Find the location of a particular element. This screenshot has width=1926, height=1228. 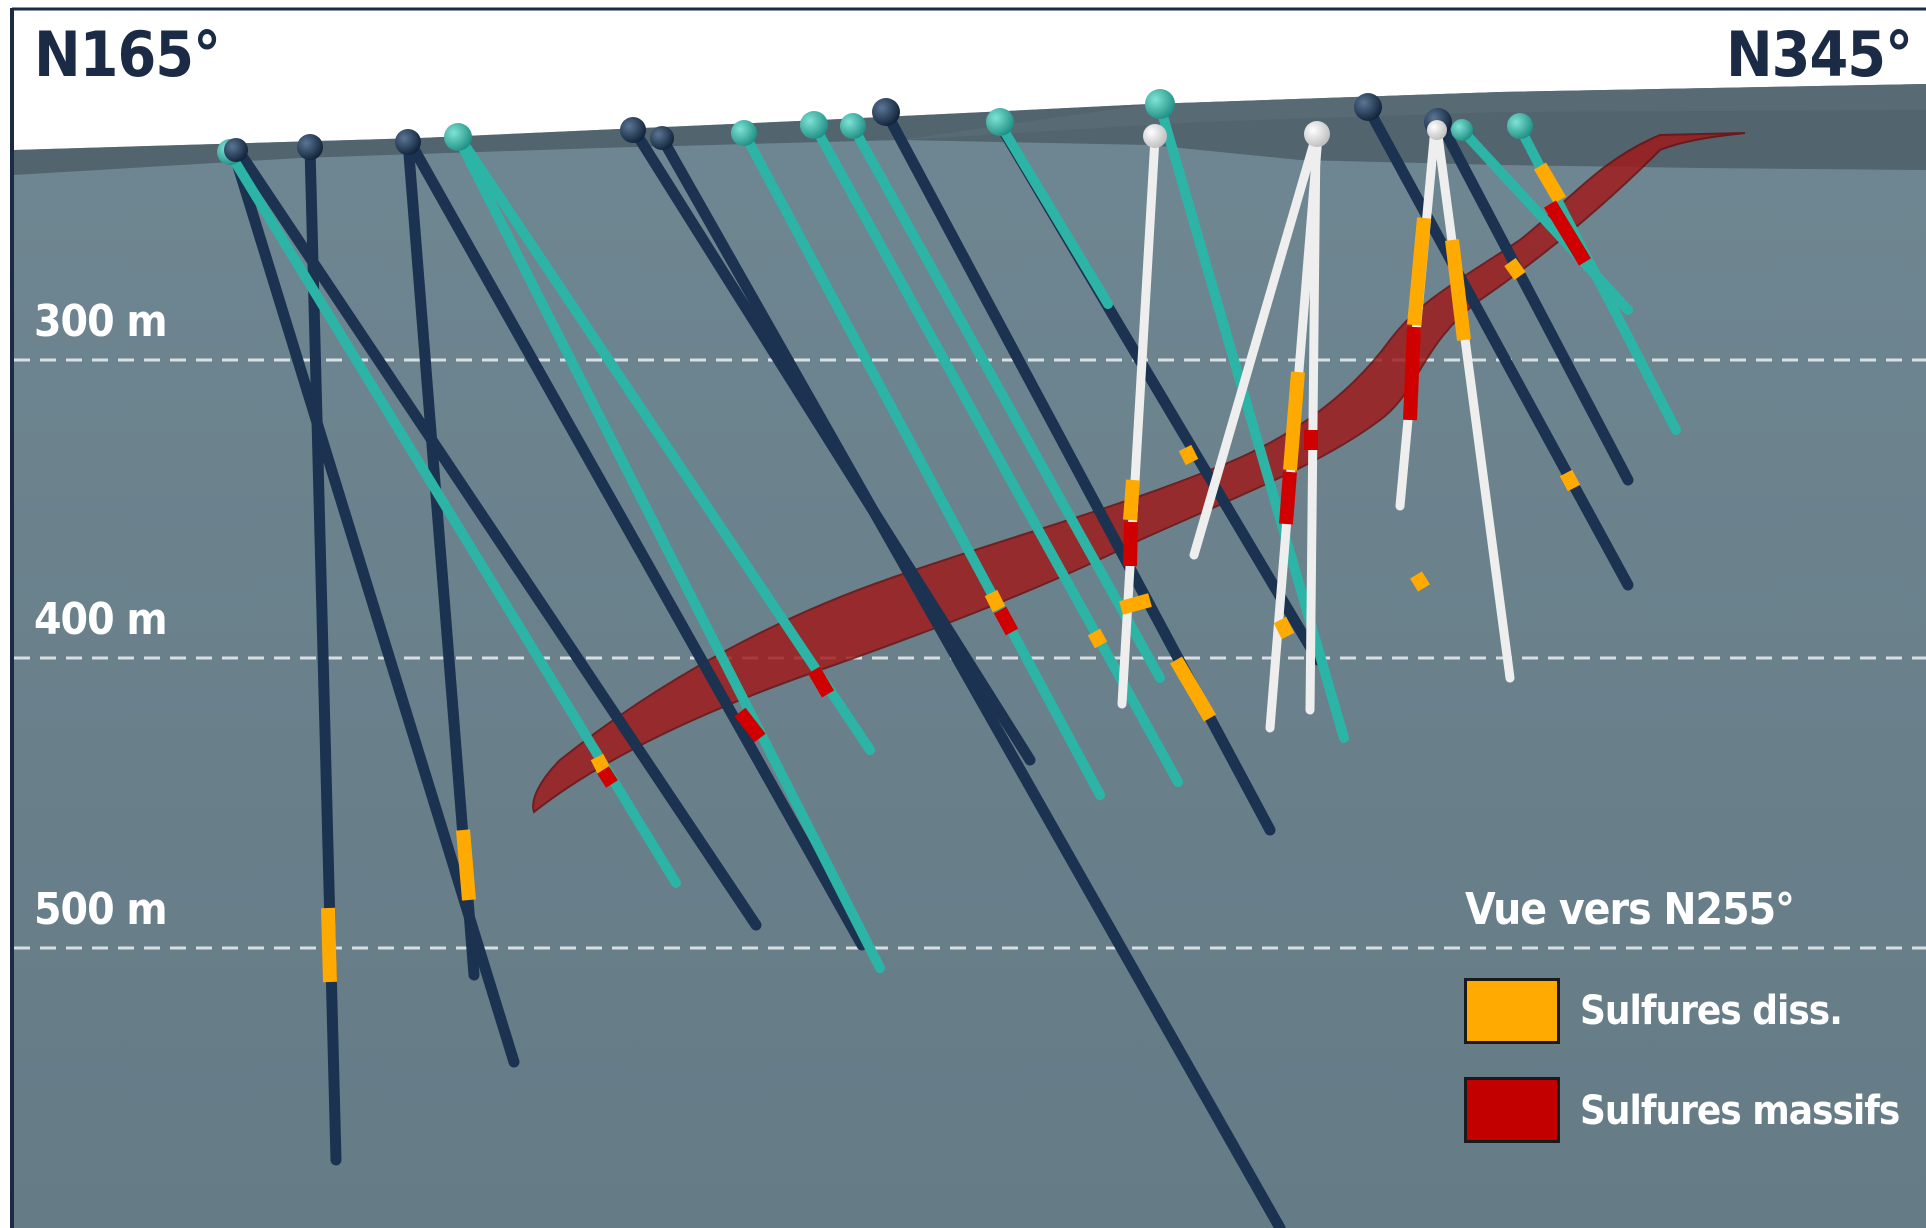

legend-label-disseminated: Sulfures diss. is located at coordinates (1711, 1011).